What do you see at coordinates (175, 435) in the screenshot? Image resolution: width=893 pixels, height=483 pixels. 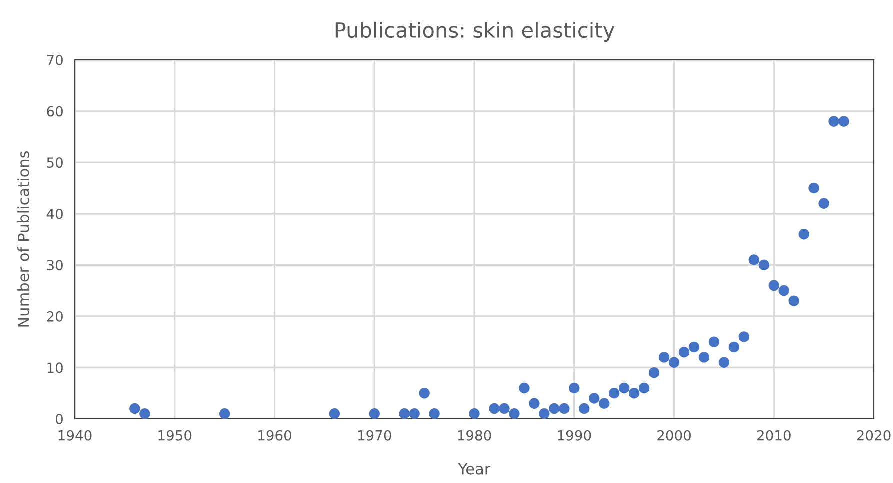 I see `x-tick-label: 1950` at bounding box center [175, 435].